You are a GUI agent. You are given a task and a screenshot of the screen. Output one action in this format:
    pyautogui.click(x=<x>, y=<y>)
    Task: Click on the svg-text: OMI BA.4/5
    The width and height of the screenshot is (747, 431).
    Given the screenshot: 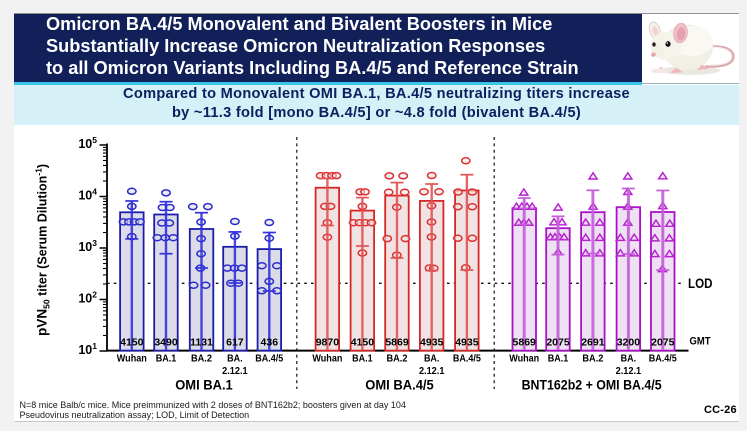 What is the action you would take?
    pyautogui.click(x=399, y=385)
    